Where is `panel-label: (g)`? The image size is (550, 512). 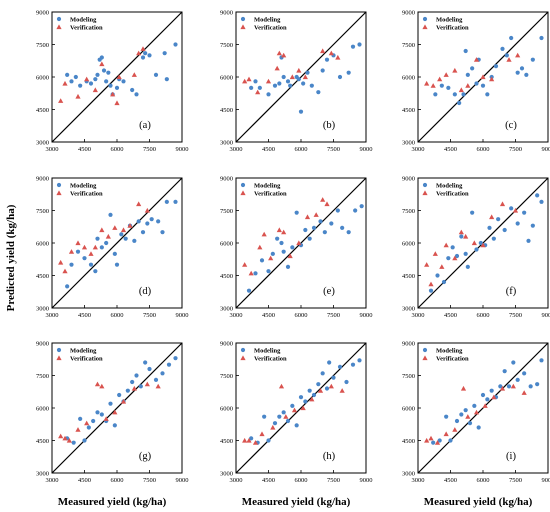 panel-label: (g) is located at coordinates (145, 456).